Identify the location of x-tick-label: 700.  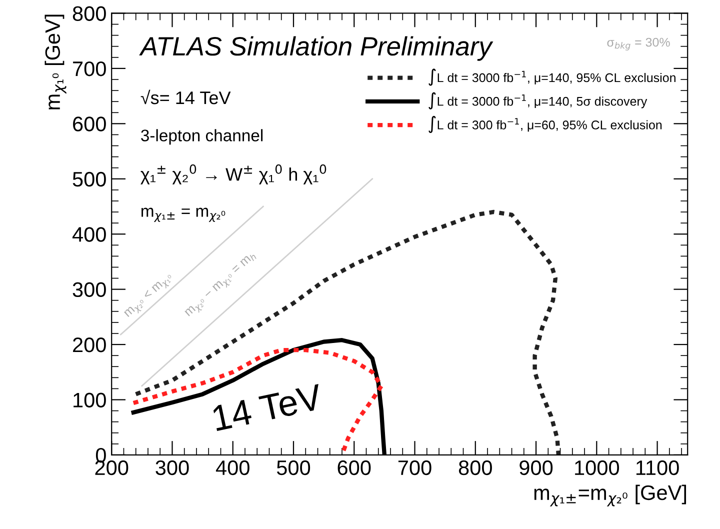
(415, 468).